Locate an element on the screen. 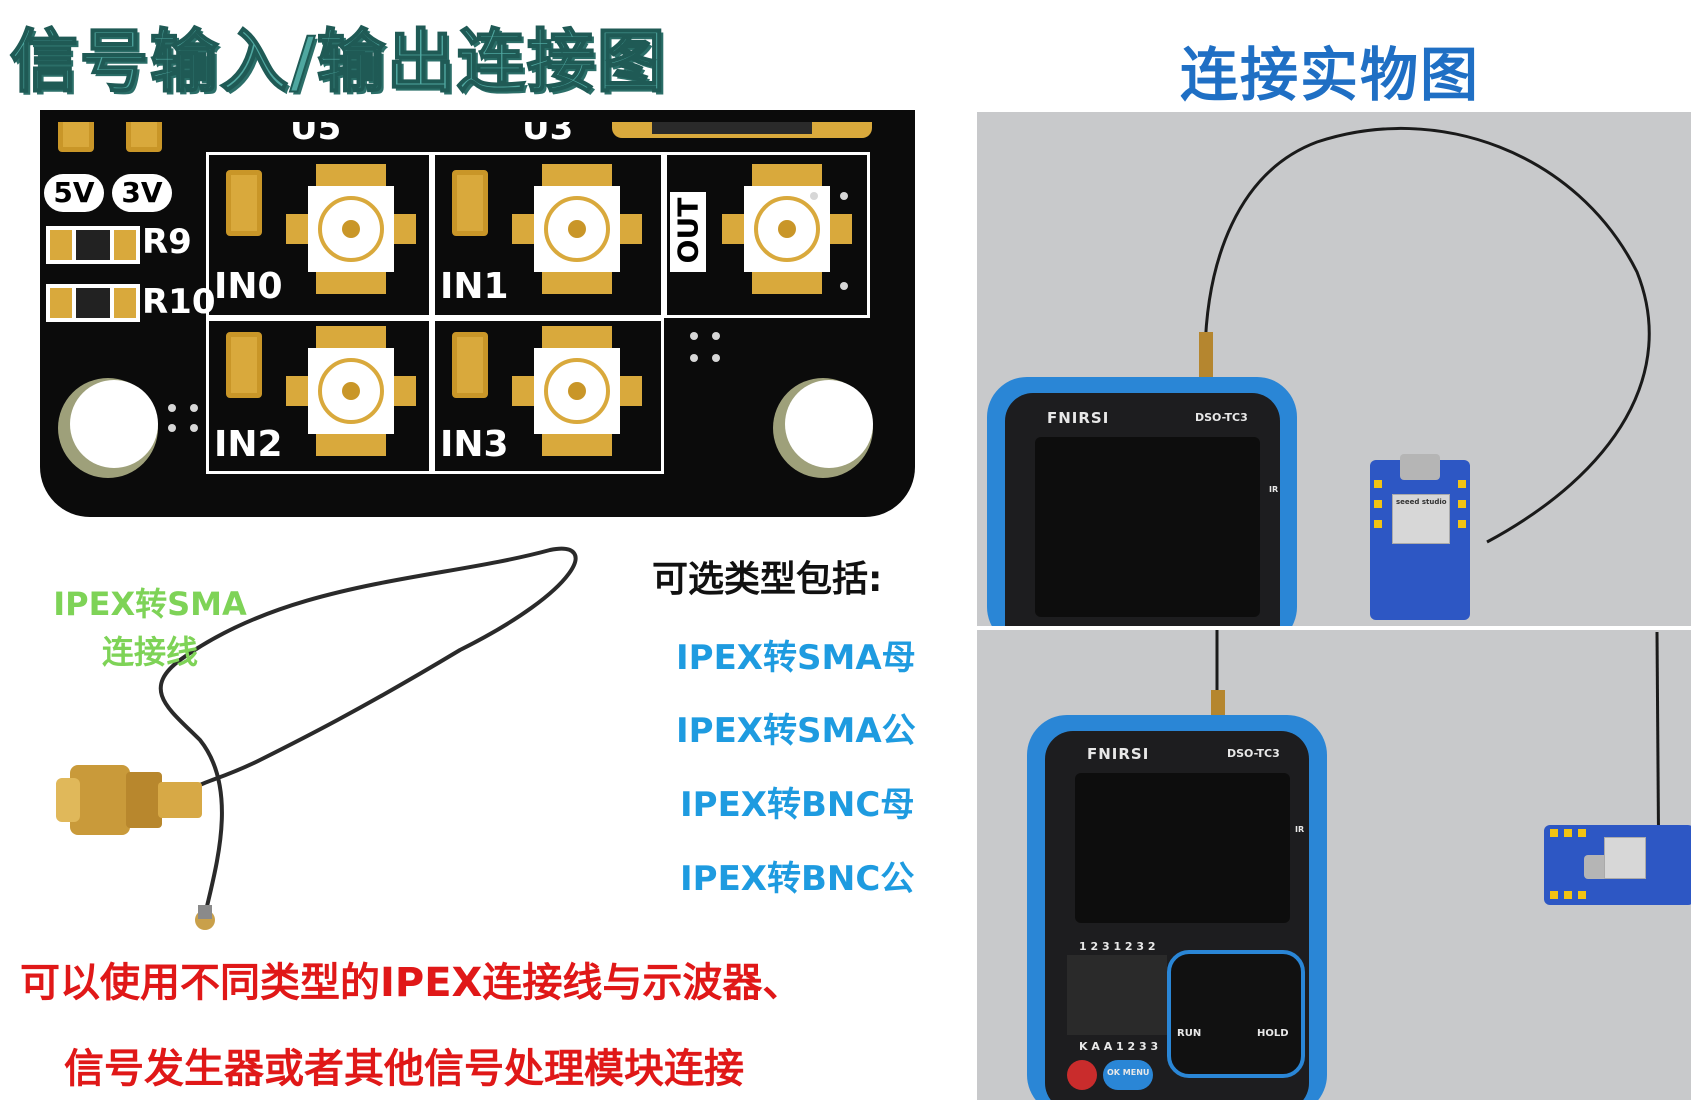  ipex-connector-in3 is located at coordinates (577, 391).